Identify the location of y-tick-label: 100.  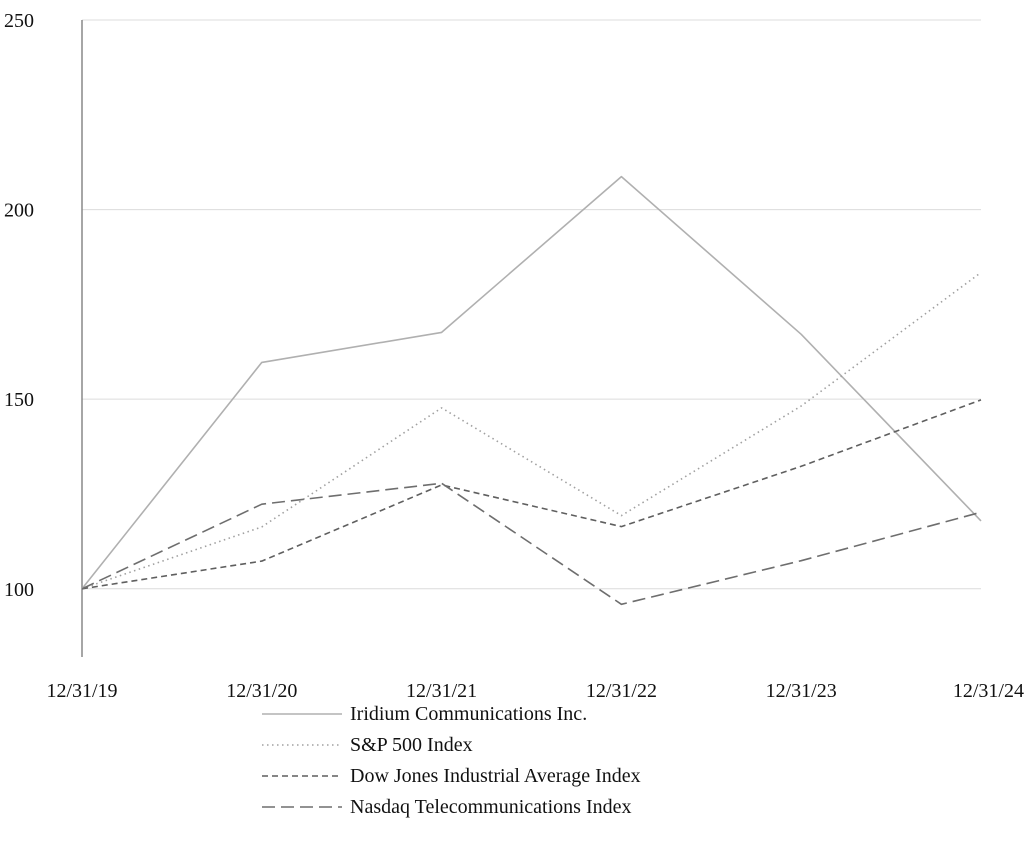
(19, 590).